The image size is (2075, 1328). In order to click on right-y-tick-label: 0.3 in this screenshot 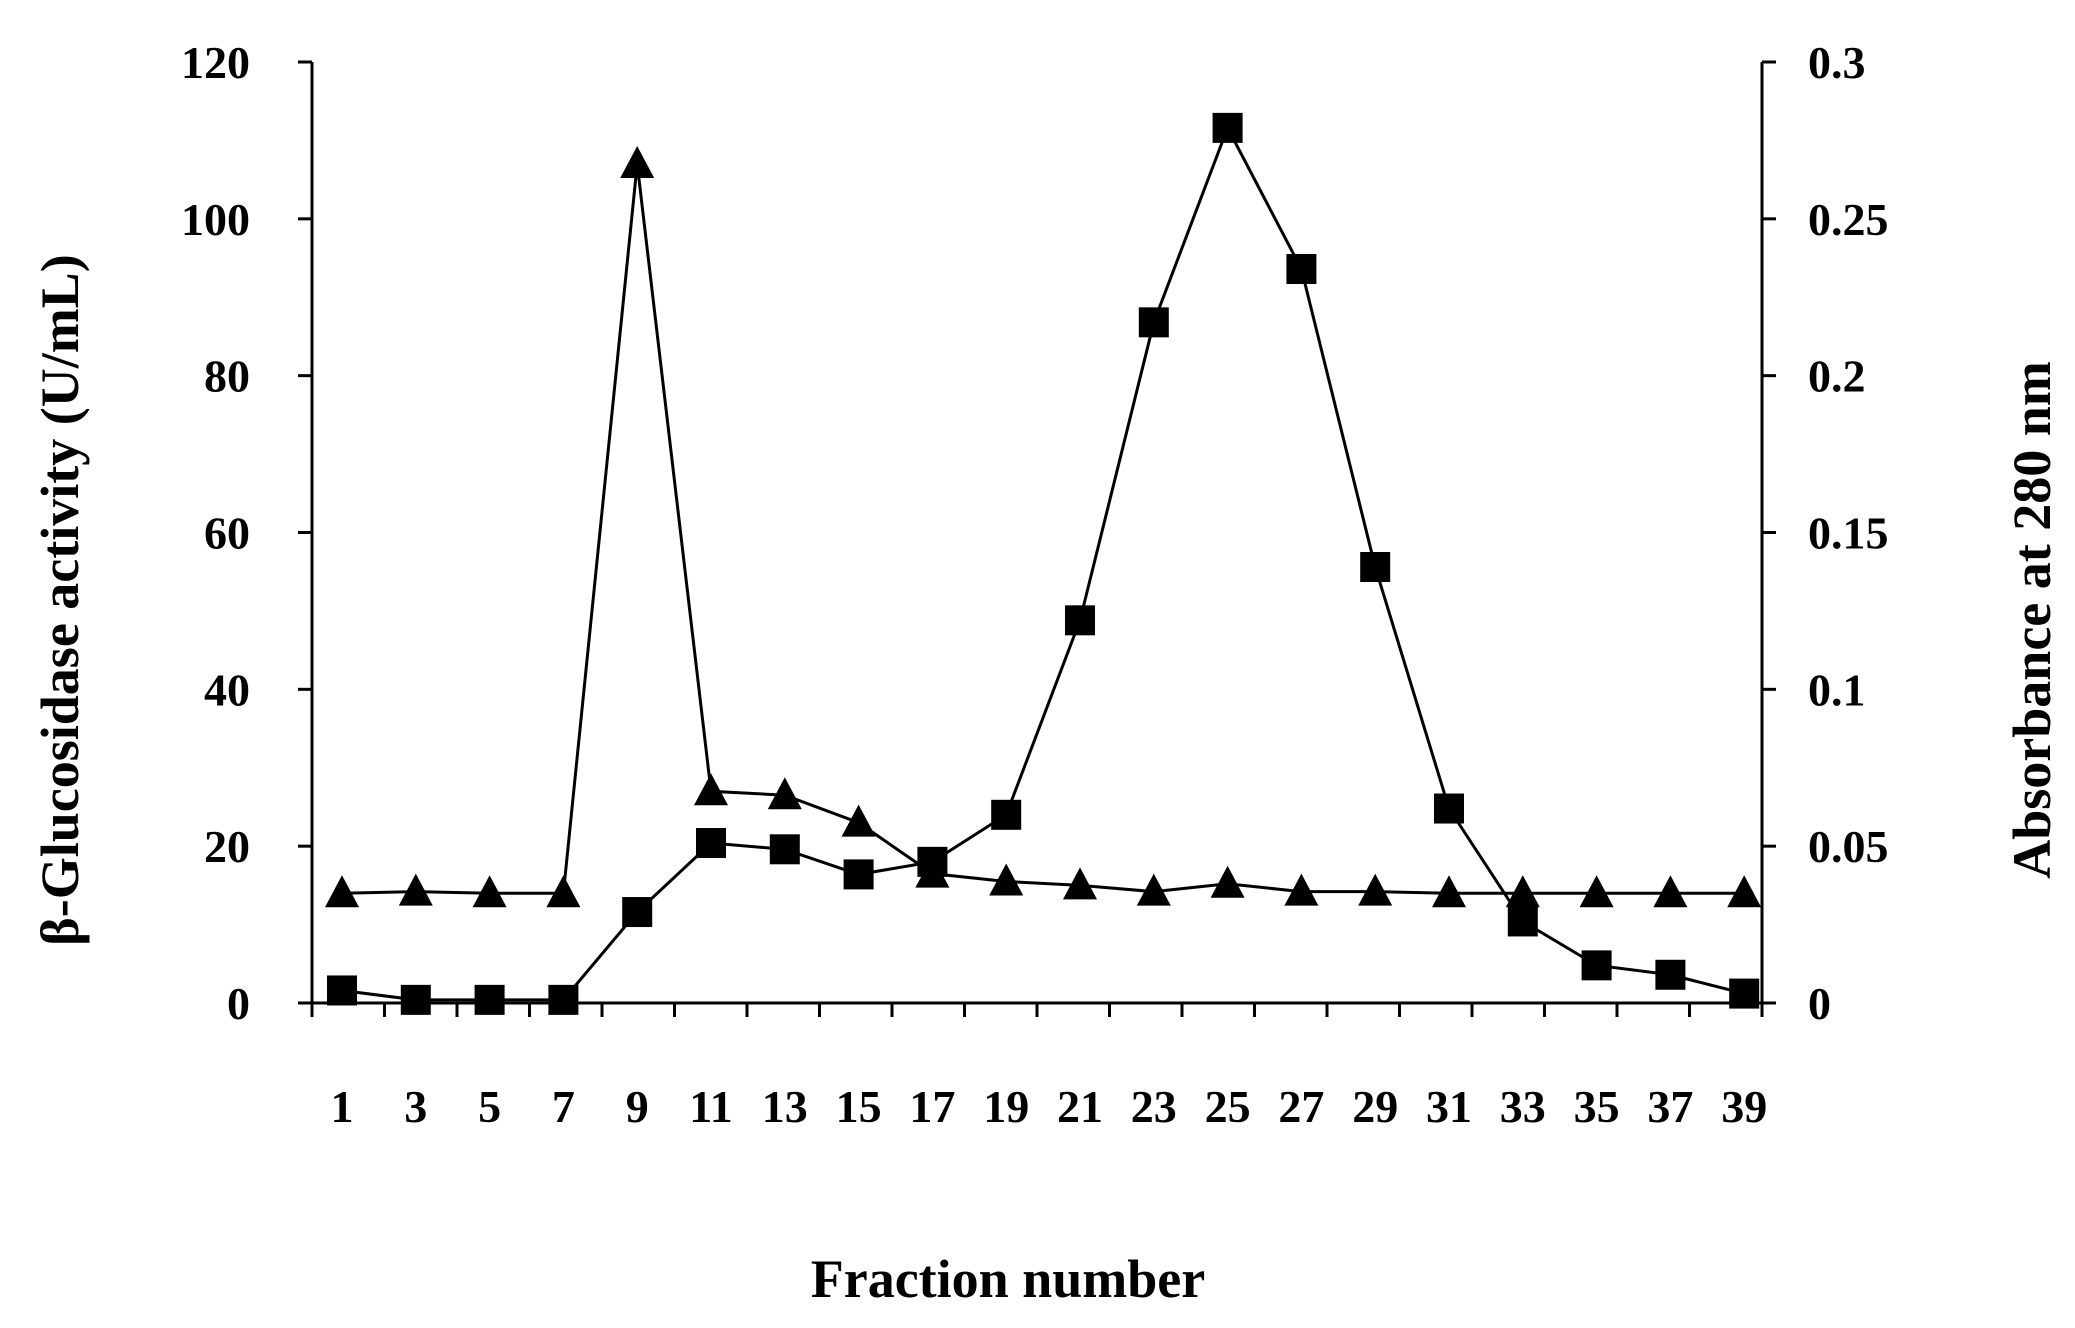, I will do `click(1837, 62)`.